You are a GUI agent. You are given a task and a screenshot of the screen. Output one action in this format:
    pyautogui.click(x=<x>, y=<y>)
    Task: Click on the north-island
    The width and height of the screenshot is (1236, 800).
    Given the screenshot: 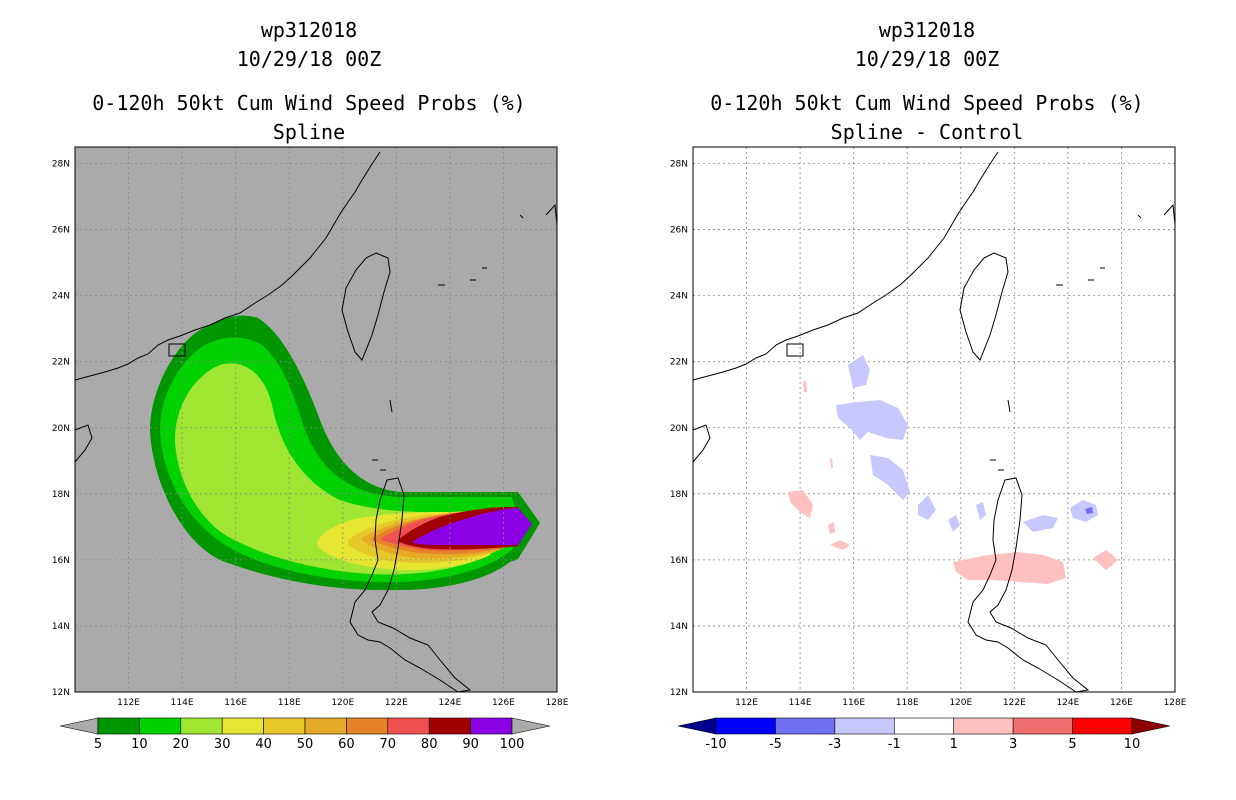 What is the action you would take?
    pyautogui.click(x=701, y=443)
    